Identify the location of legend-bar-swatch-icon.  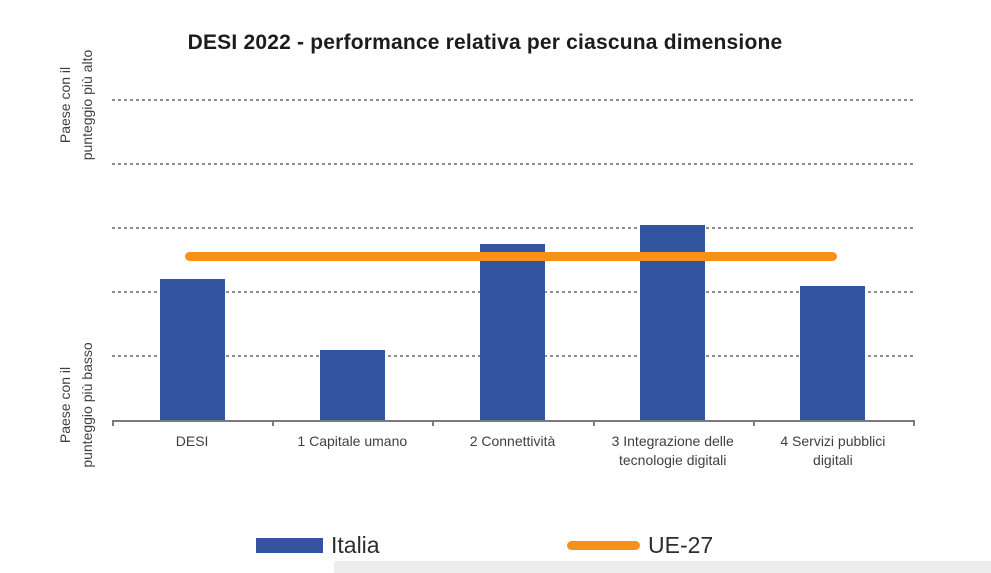
(289, 545).